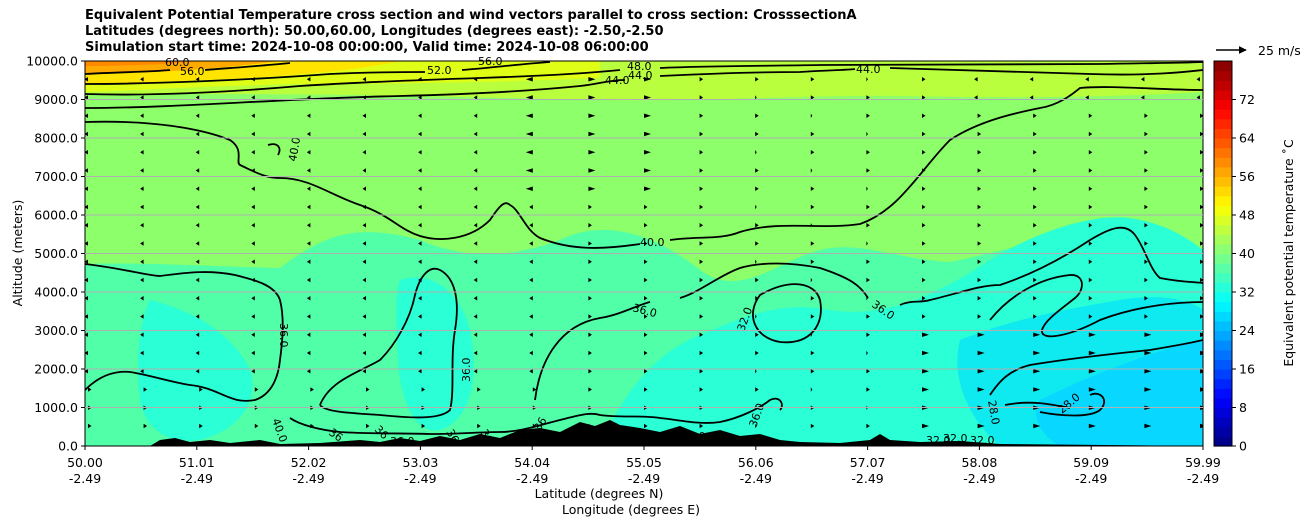 This screenshot has height=526, width=1308. What do you see at coordinates (652, 242) in the screenshot?
I see `contour-label: 40.0` at bounding box center [652, 242].